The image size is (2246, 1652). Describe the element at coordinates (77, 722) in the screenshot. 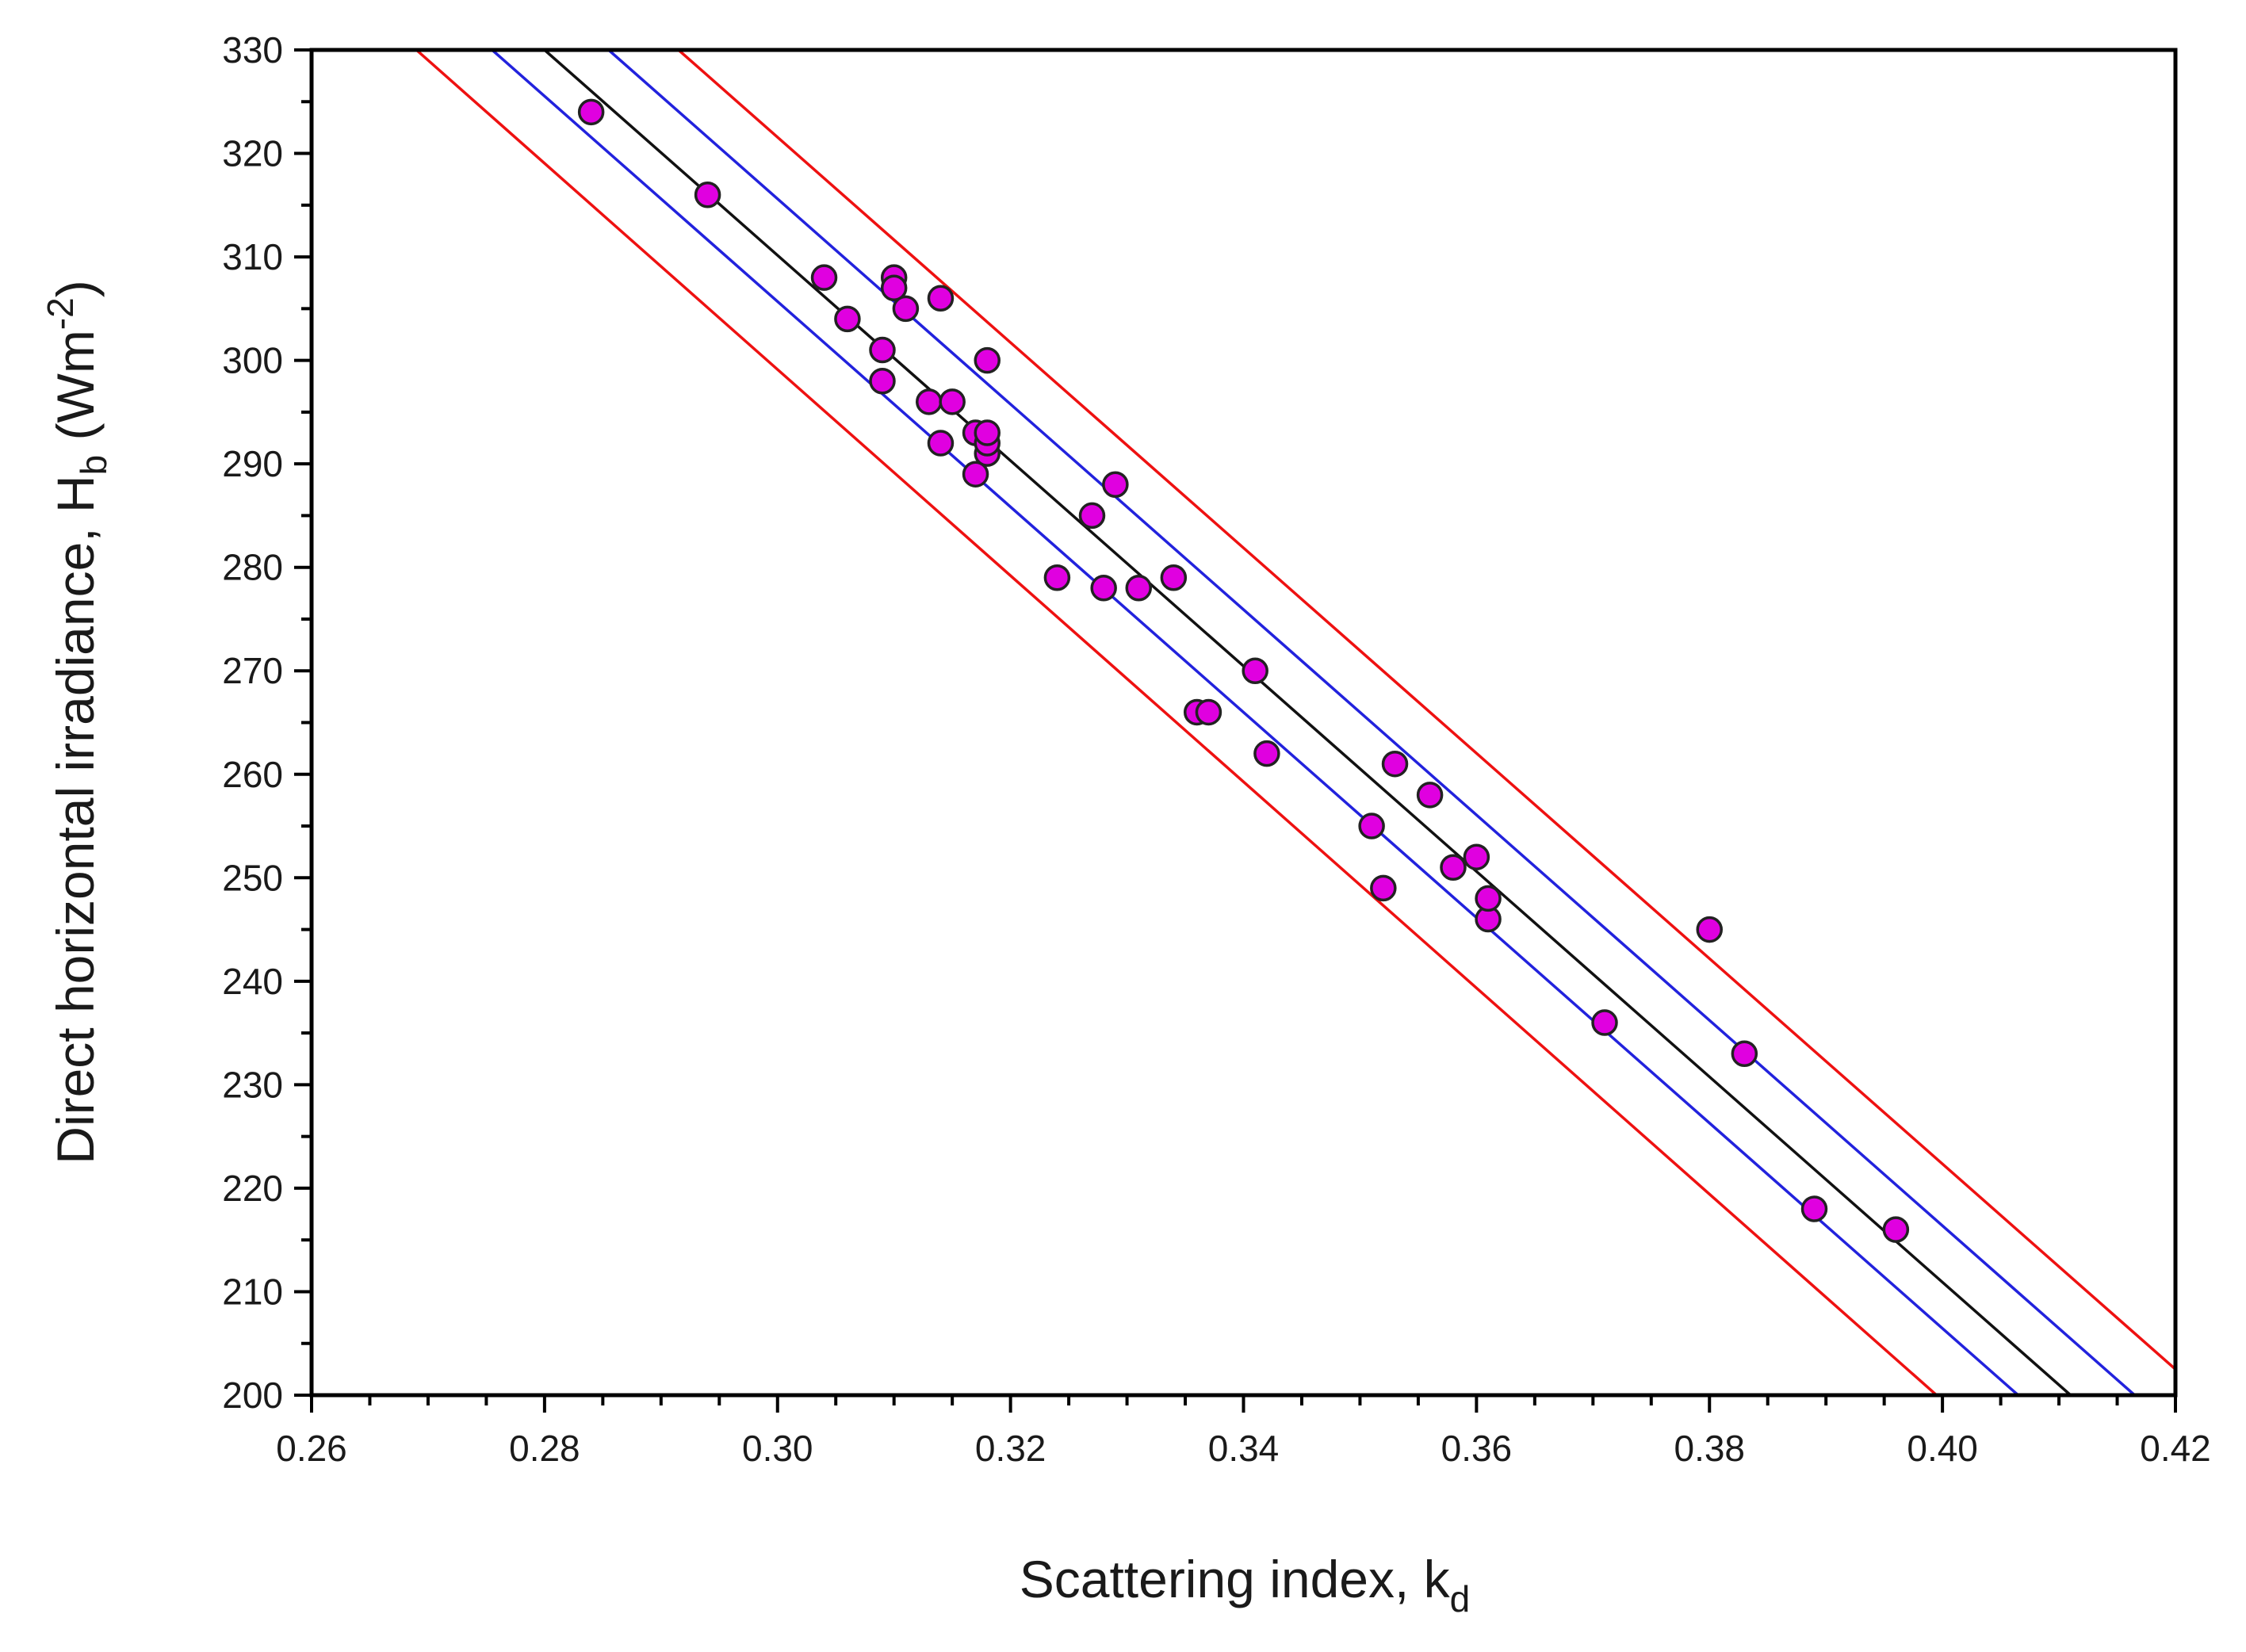

I see `y-axis-title: Direct horizontal irradiance, Hb (Wm-2)` at that location.